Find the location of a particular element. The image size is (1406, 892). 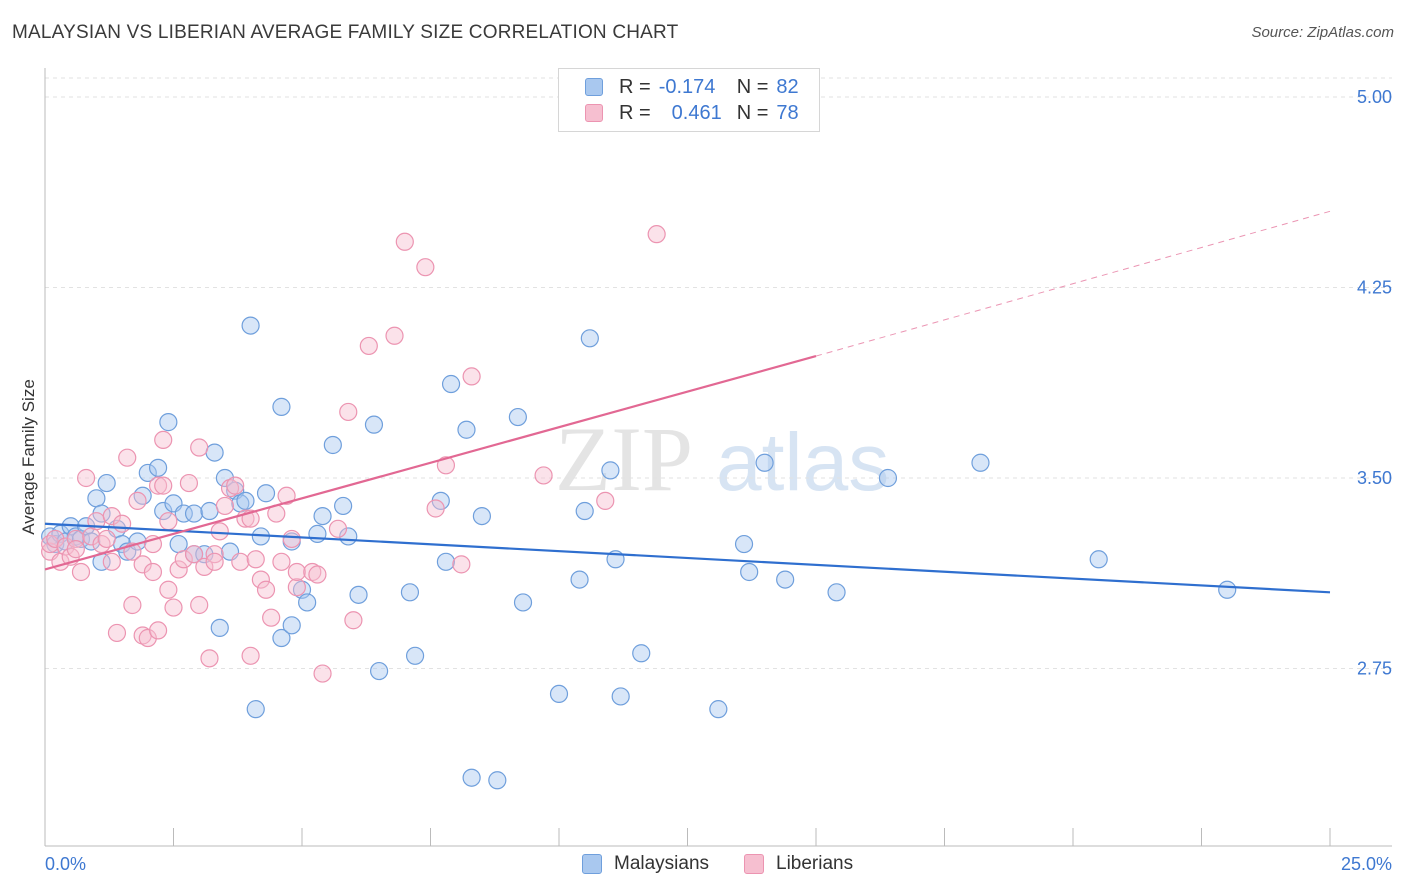

legend-row-liberians: R = 0.461 N = 78 is located at coordinates (692, 113).